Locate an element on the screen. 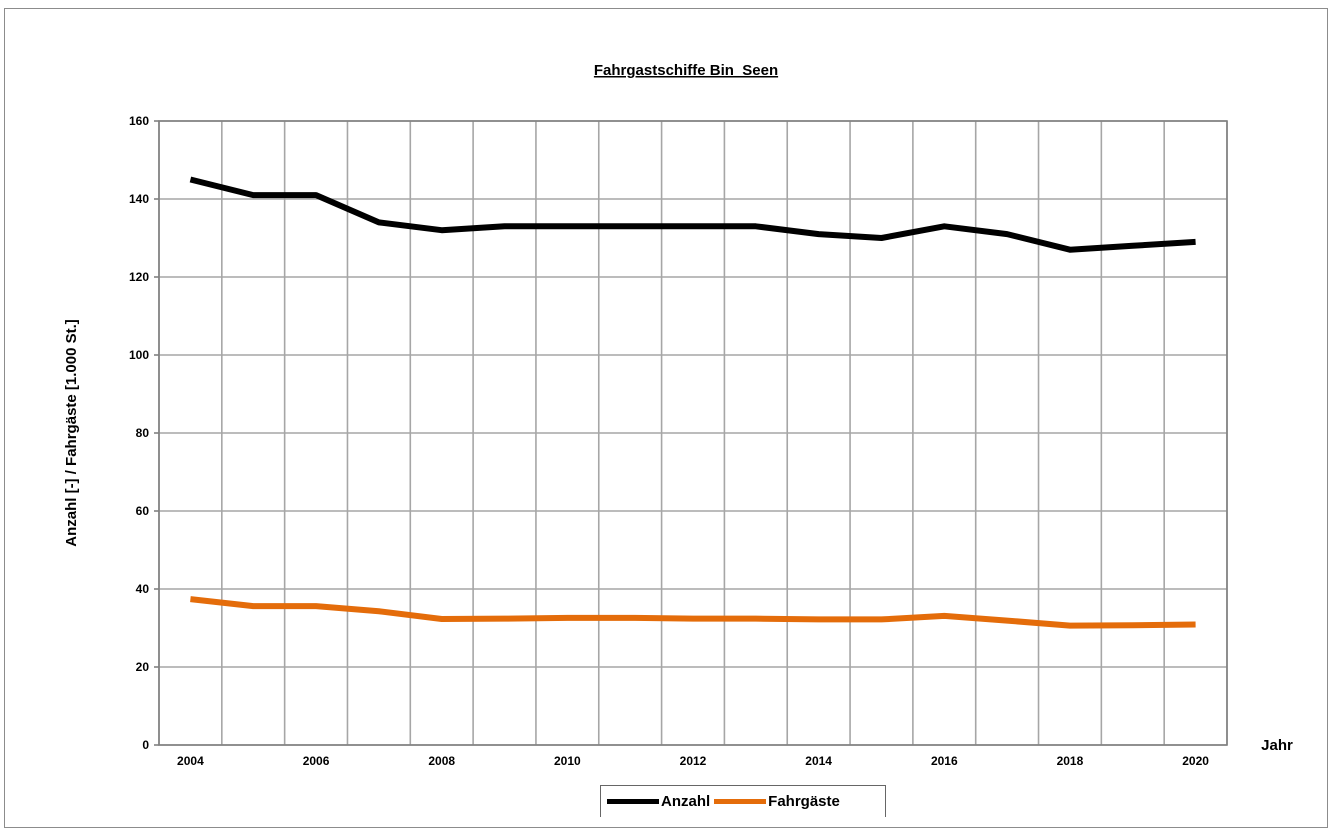 The height and width of the screenshot is (828, 1332). chart-legend: Anzahl Fahrgäste is located at coordinates (743, 801).